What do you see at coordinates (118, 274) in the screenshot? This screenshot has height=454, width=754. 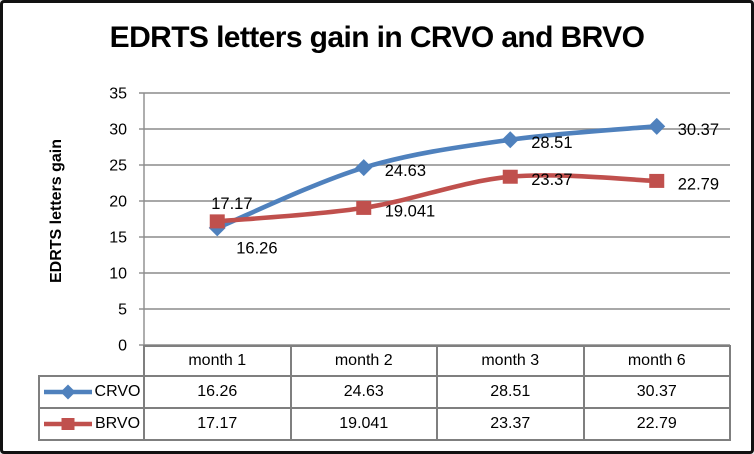 I see `svg-text: 10` at bounding box center [118, 274].